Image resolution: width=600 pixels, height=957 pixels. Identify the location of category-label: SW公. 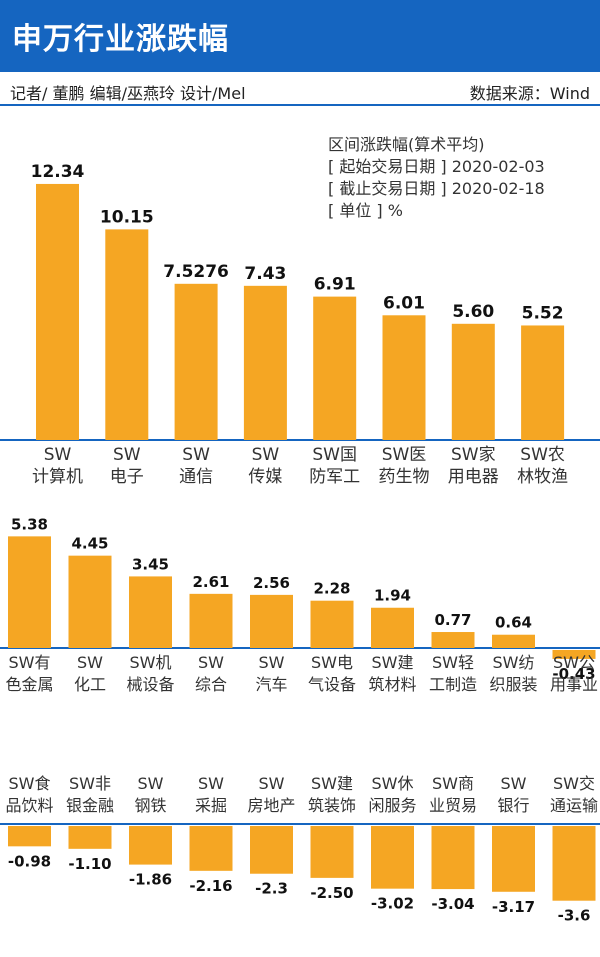
(574, 662).